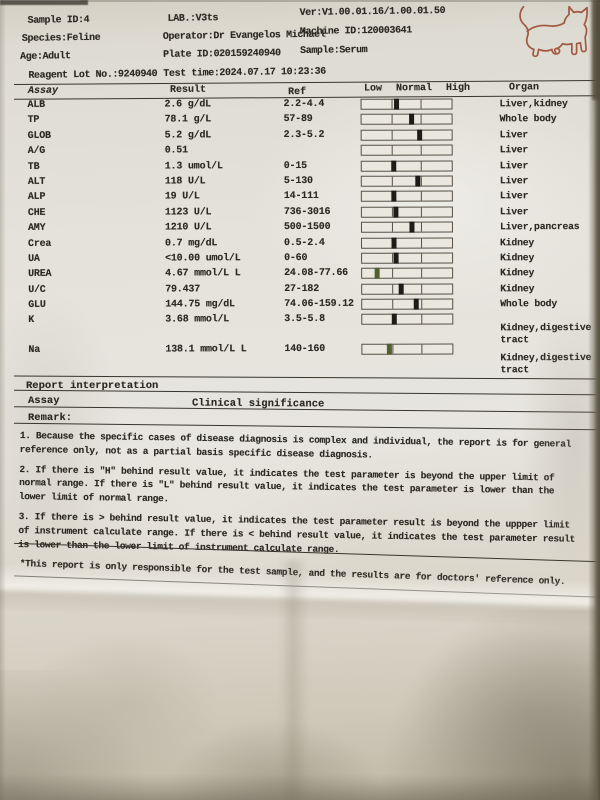 The width and height of the screenshot is (600, 800). What do you see at coordinates (304, 135) in the screenshot?
I see `ref-cell: 2.3-5.2` at bounding box center [304, 135].